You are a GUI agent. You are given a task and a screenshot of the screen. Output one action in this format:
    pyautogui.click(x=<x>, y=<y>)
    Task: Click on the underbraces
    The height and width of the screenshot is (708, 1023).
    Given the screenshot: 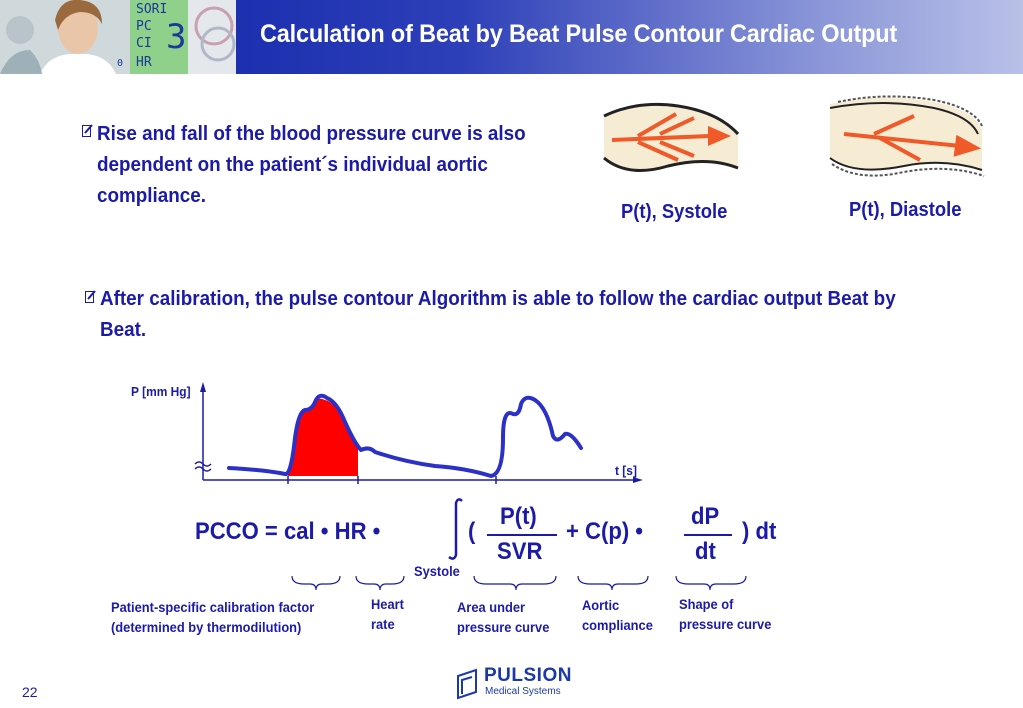 What is the action you would take?
    pyautogui.click(x=519, y=583)
    